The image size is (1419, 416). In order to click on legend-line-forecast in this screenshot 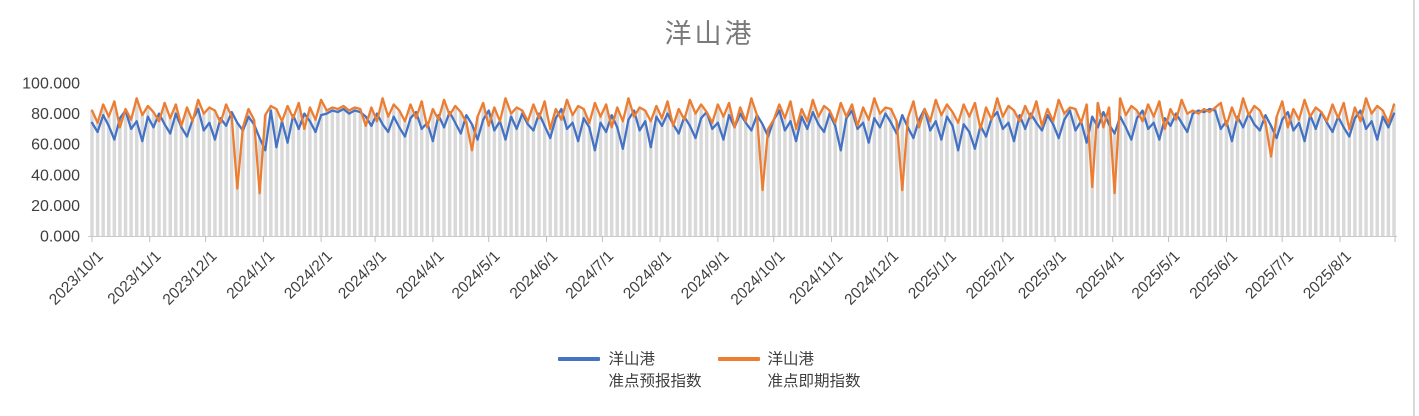, I will do `click(579, 359)`.